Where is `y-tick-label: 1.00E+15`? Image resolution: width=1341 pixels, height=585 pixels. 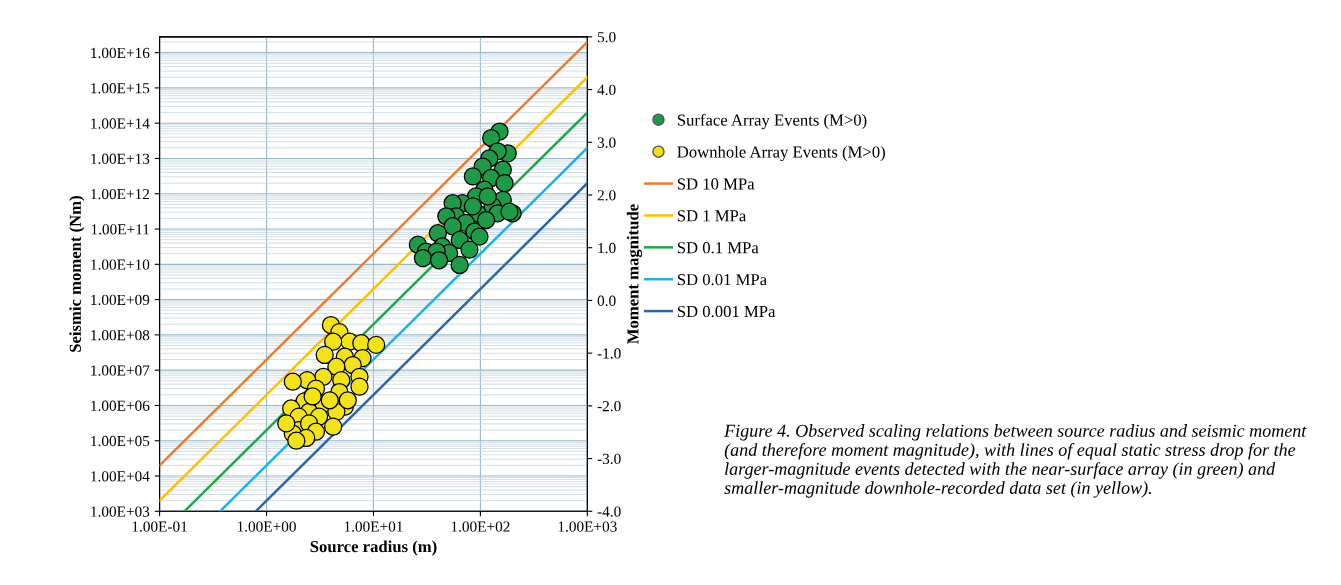
y-tick-label: 1.00E+15 is located at coordinates (120, 88).